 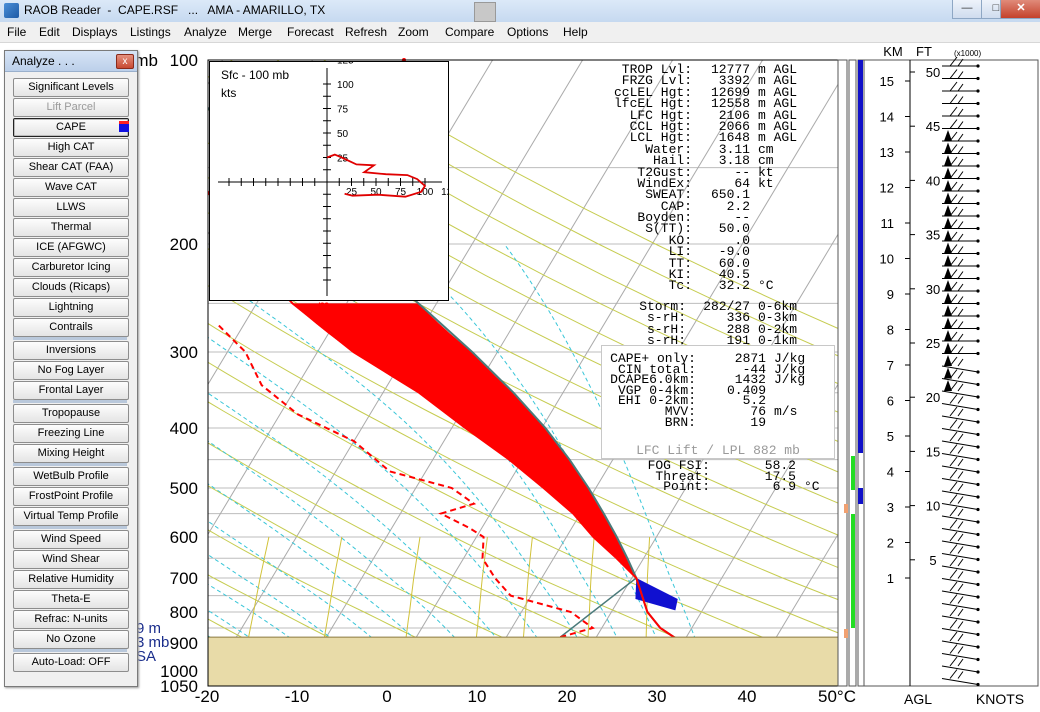 What do you see at coordinates (933, 397) in the screenshot?
I see `ft-tick-label: 20` at bounding box center [933, 397].